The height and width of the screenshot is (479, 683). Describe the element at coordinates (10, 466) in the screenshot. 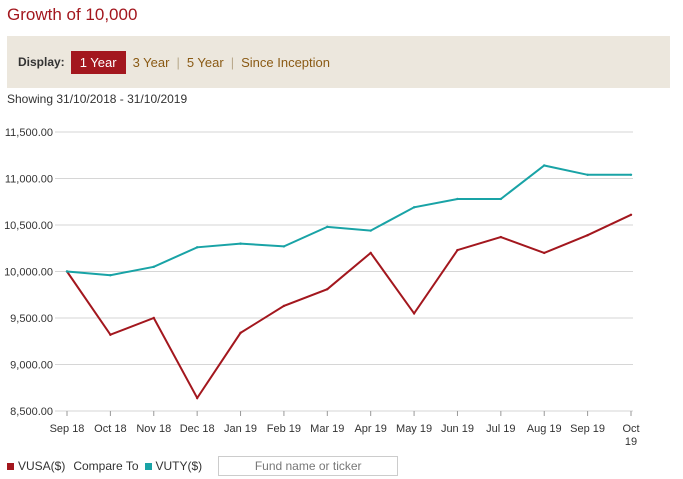

I see `vusa-swatch` at that location.